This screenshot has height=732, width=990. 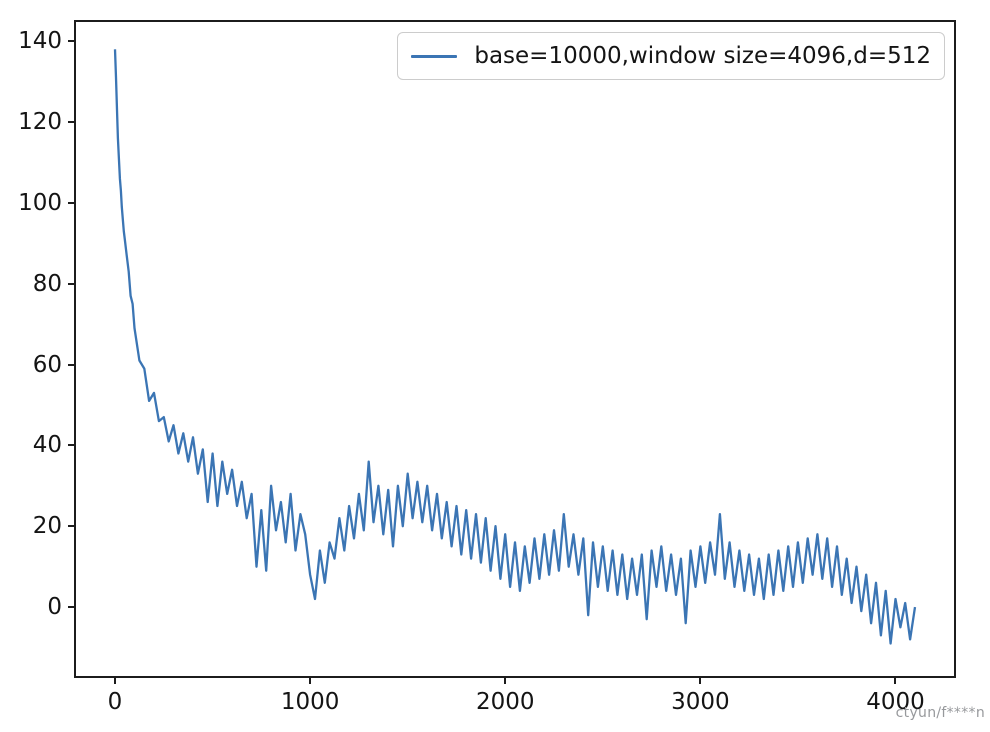 What do you see at coordinates (505, 702) in the screenshot?
I see `x-tick-label: 2000` at bounding box center [505, 702].